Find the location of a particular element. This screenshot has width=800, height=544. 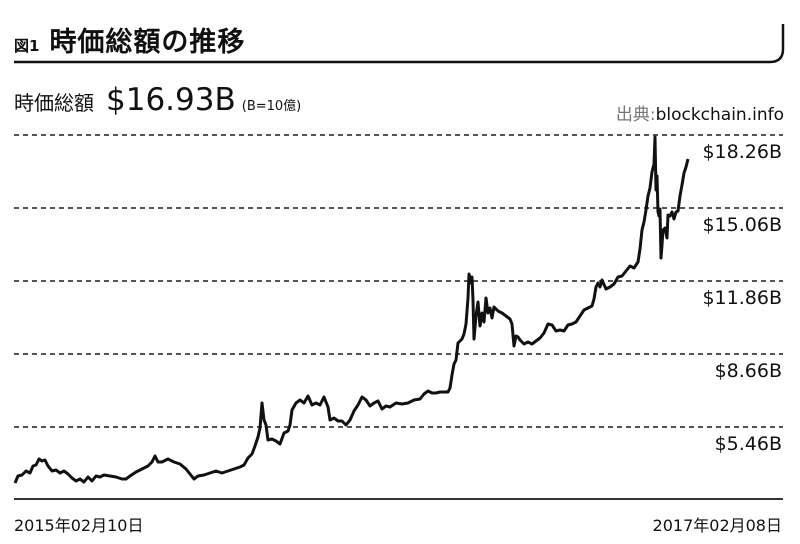

source-name: blockchain.info is located at coordinates (719, 115).